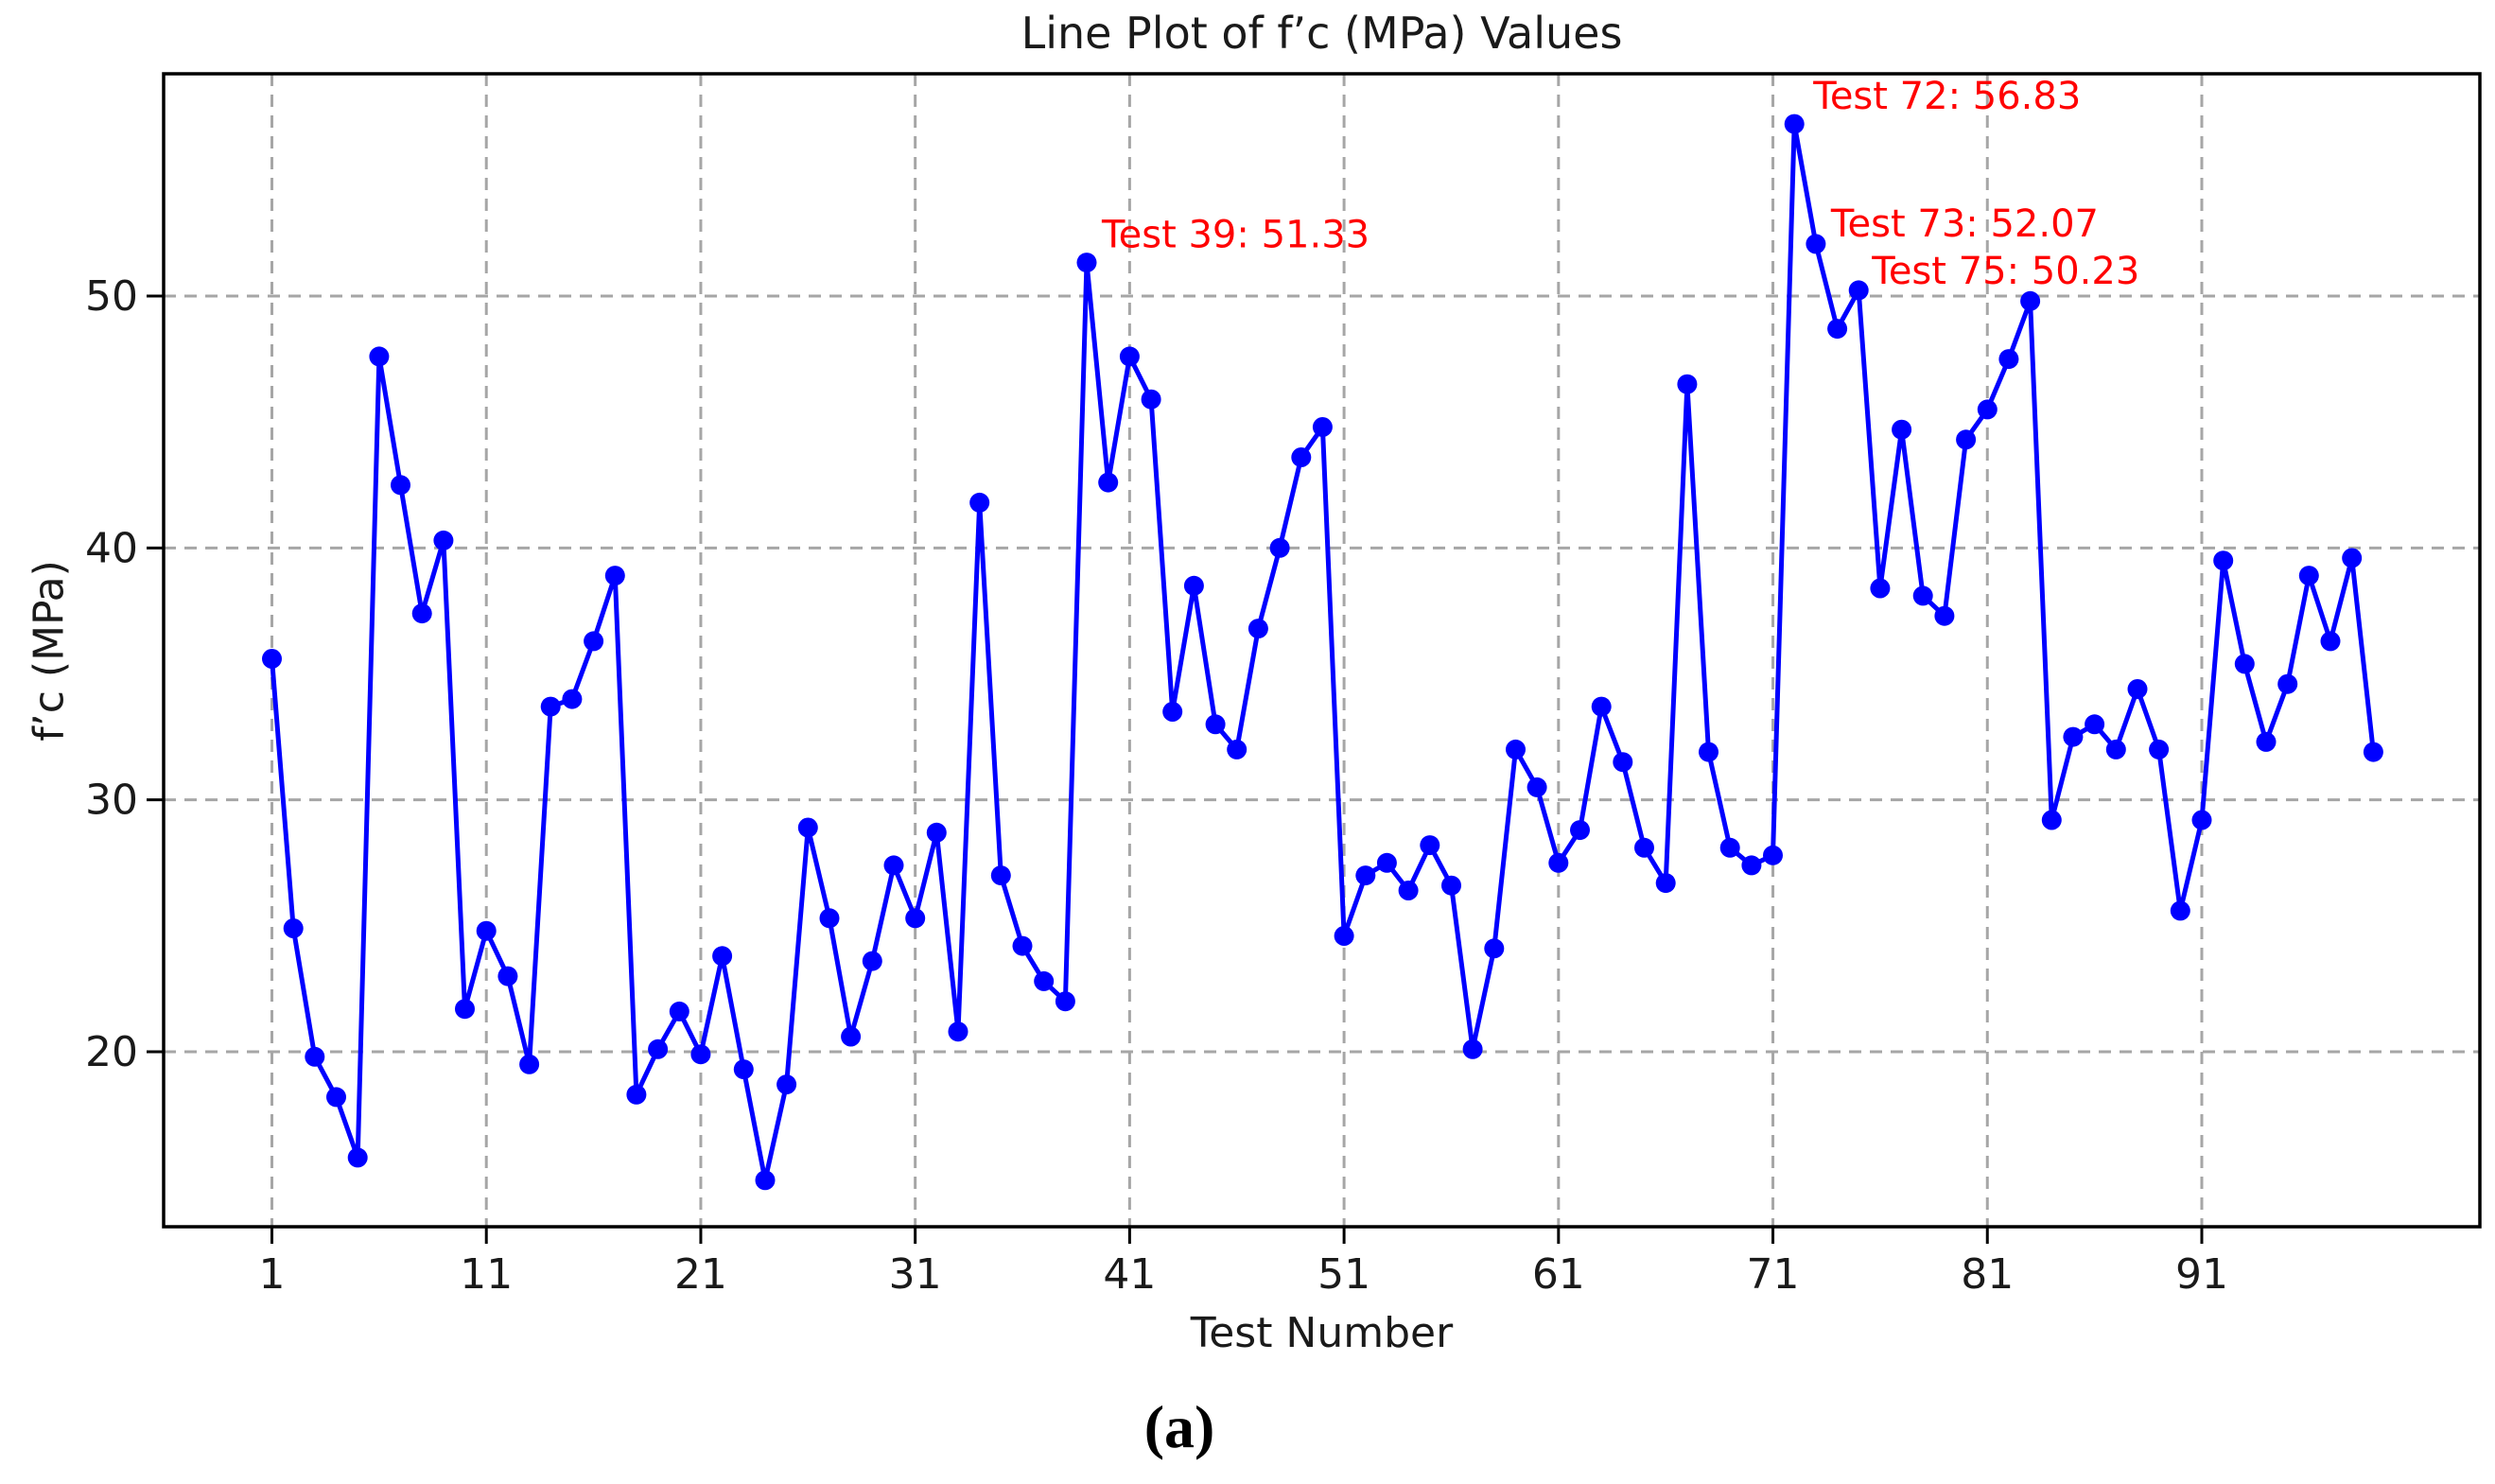 The height and width of the screenshot is (1484, 2495). I want to click on x-tick-labels: 1 11 21 31 41 51 61 71 81 91, so click(1243, 1274).